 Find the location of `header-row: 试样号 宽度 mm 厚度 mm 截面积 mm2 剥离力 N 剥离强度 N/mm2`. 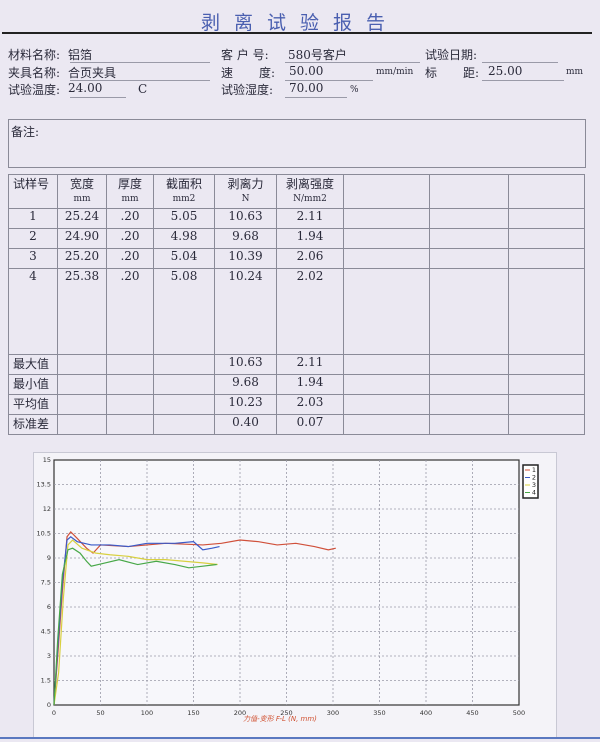

header-row: 试样号 宽度 mm 厚度 mm 截面积 mm2 剥离力 N 剥离强度 N/mm2 is located at coordinates (296, 191).